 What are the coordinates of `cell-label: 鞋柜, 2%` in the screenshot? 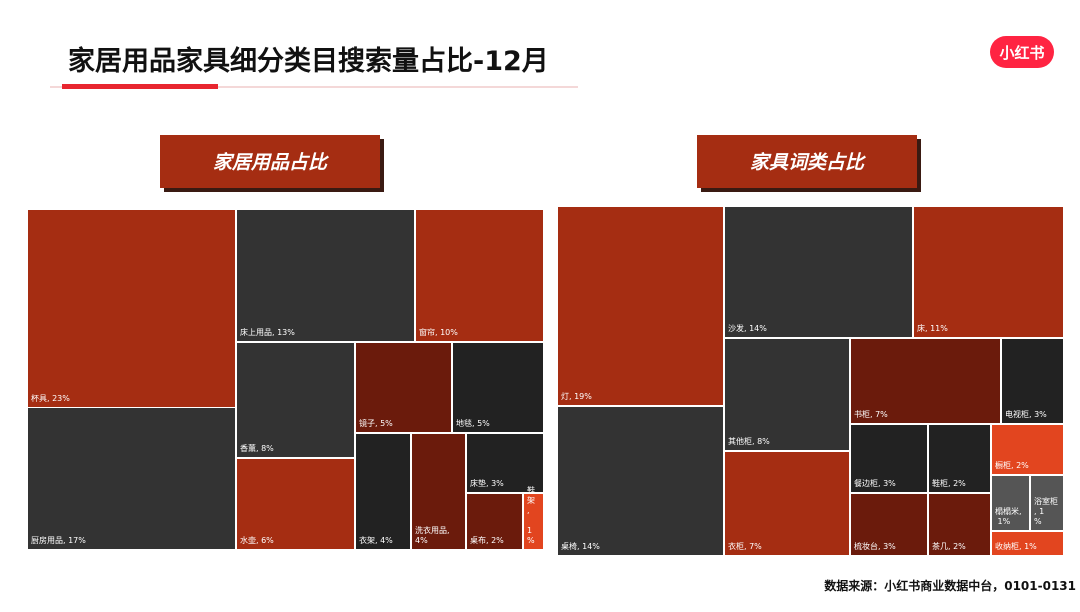 It's located at (949, 483).